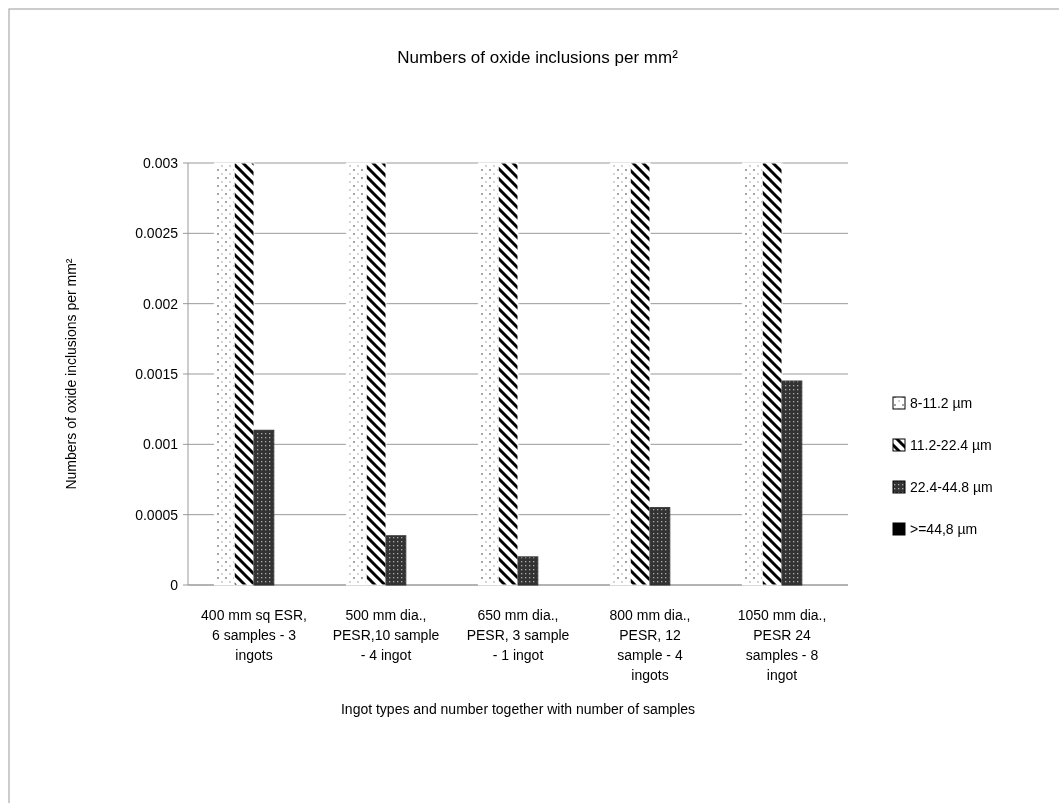 Image resolution: width=1059 pixels, height=803 pixels. What do you see at coordinates (71, 374) in the screenshot?
I see `y-axis-title: Numbers of oxide inclusions per mm²` at bounding box center [71, 374].